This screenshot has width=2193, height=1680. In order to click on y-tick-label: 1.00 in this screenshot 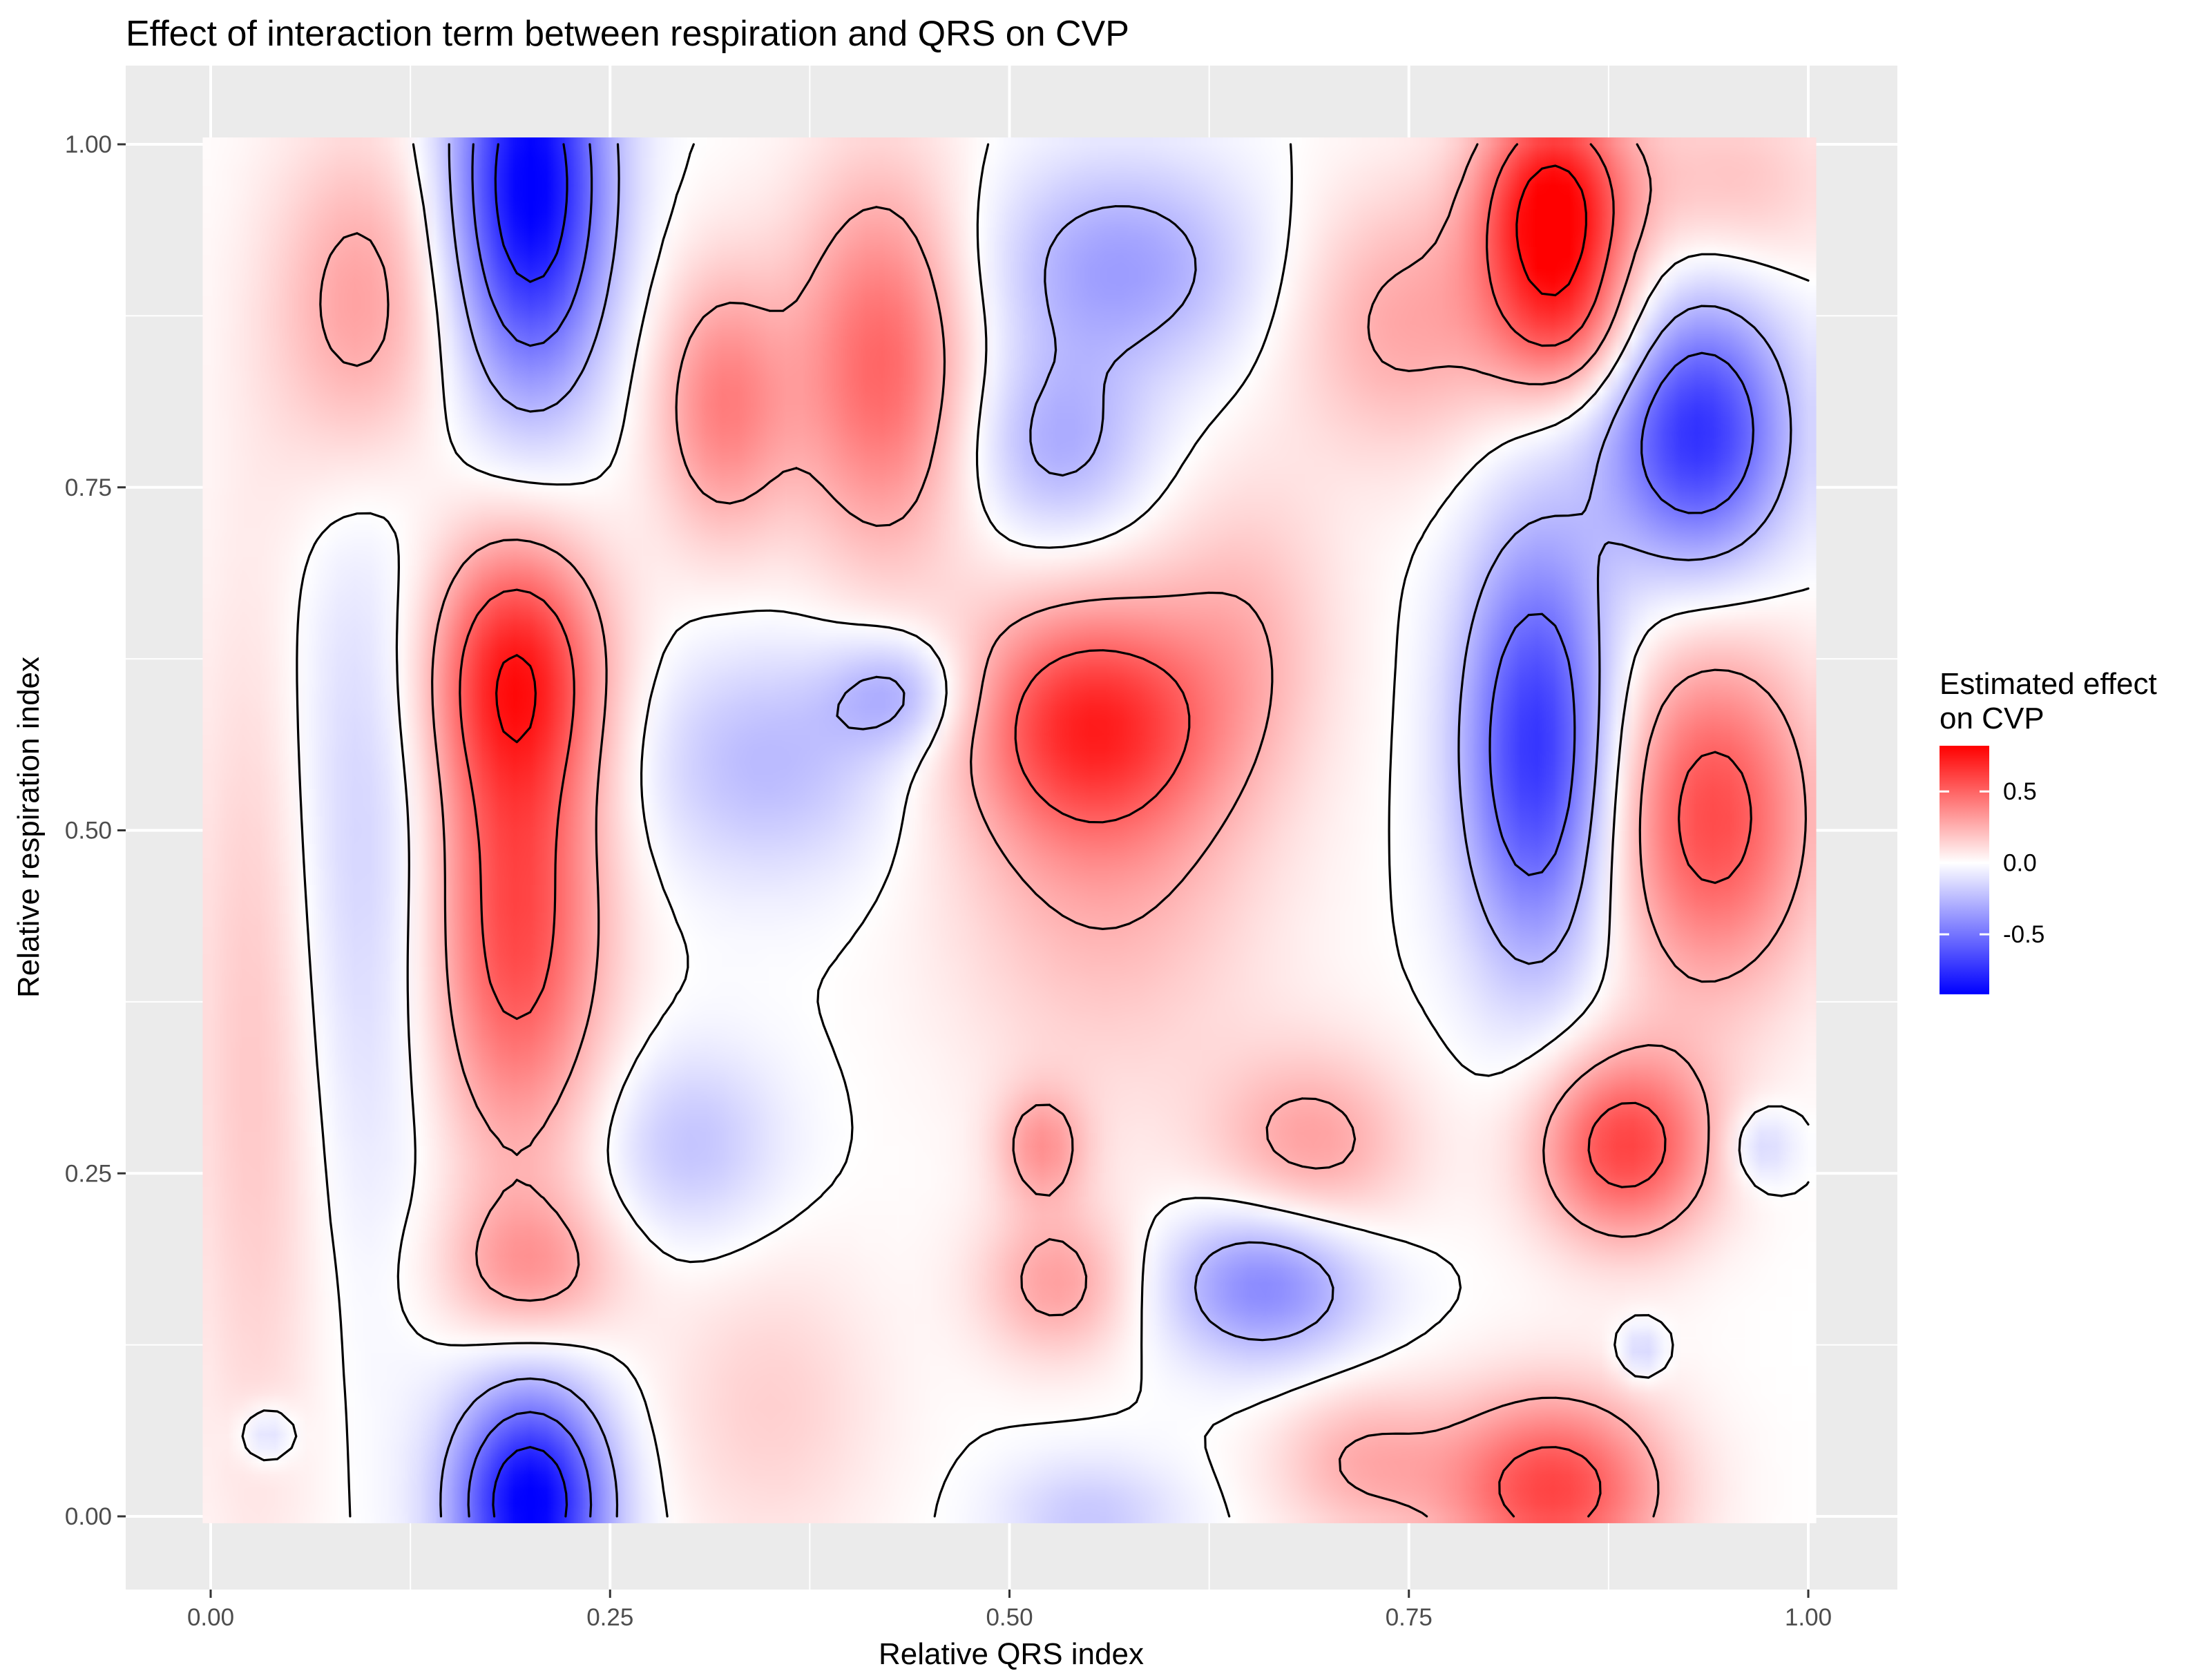, I will do `click(88, 144)`.